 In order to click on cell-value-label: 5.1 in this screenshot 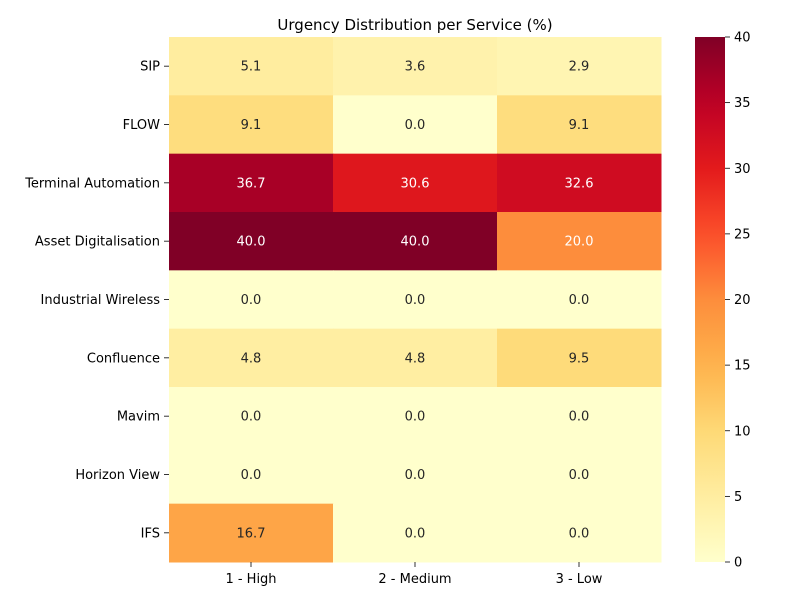, I will do `click(251, 67)`.